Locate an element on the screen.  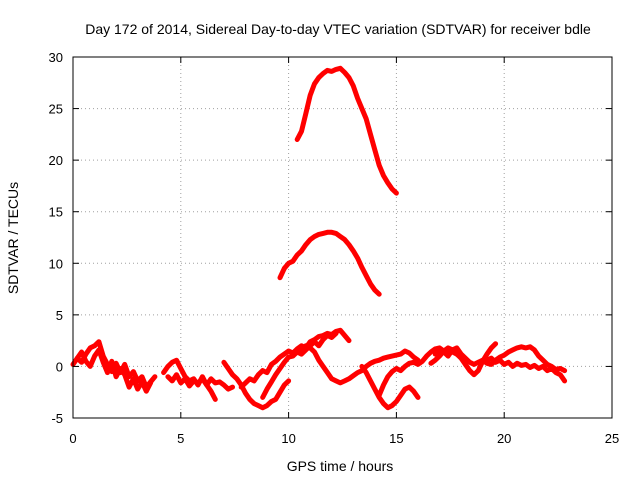
y-tick-label: 20 is located at coordinates (56, 160).